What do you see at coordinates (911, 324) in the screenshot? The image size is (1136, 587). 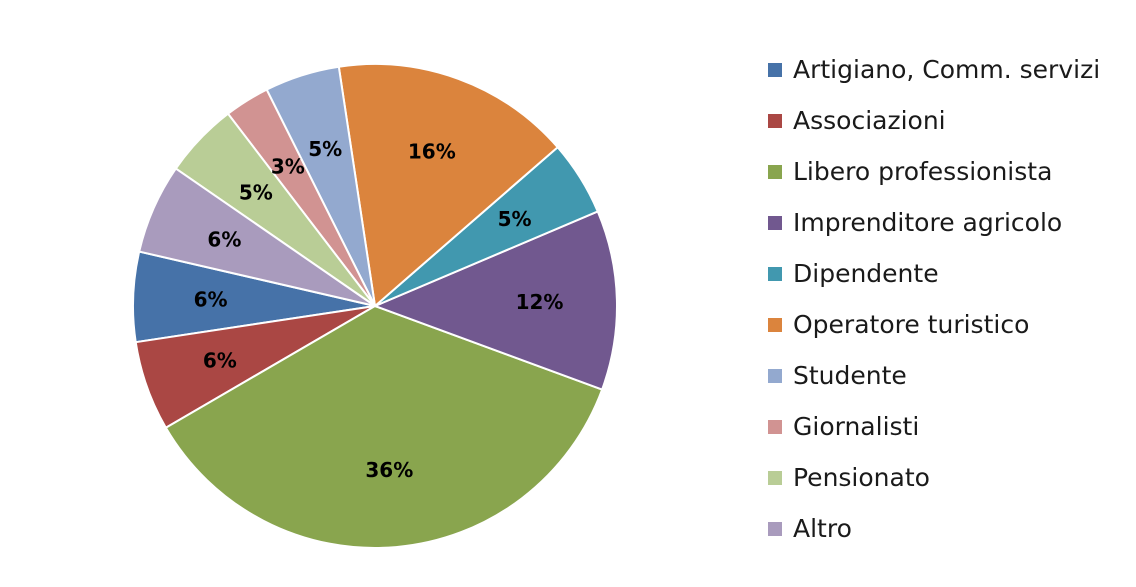 I see `legend-label: Operatore turistico` at bounding box center [911, 324].